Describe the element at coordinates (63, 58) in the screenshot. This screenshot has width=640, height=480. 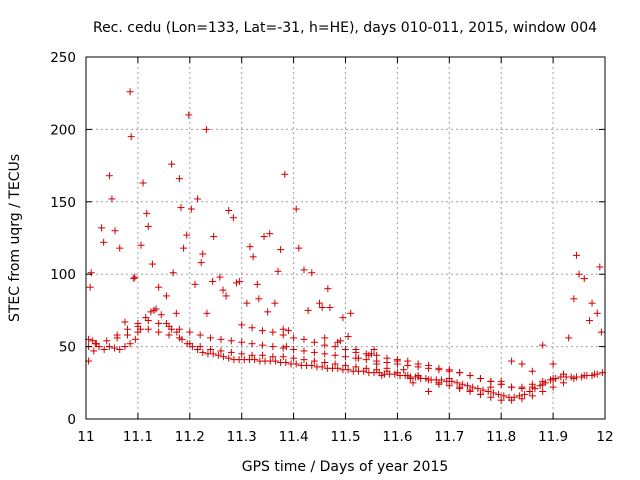
I see `y-tick-label: 250` at that location.